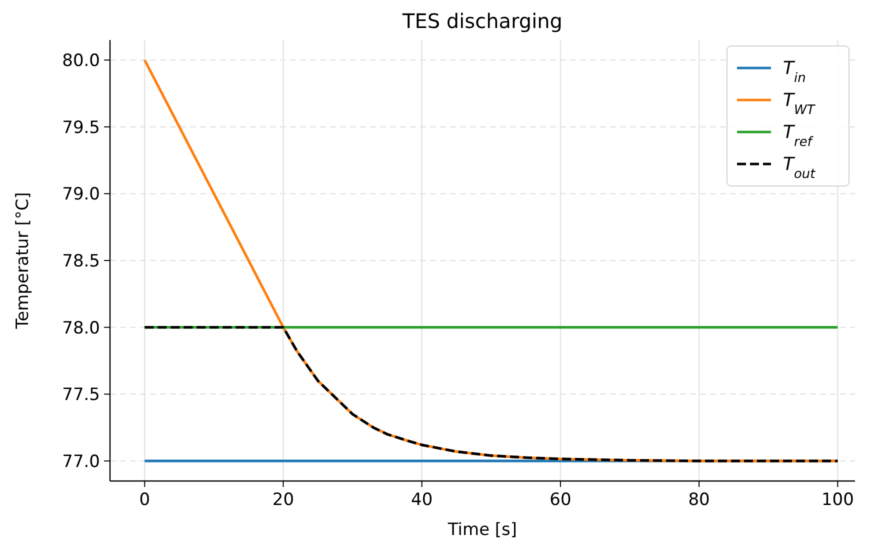  Describe the element at coordinates (283, 500) in the screenshot. I see `x-tick-label: 20` at that location.